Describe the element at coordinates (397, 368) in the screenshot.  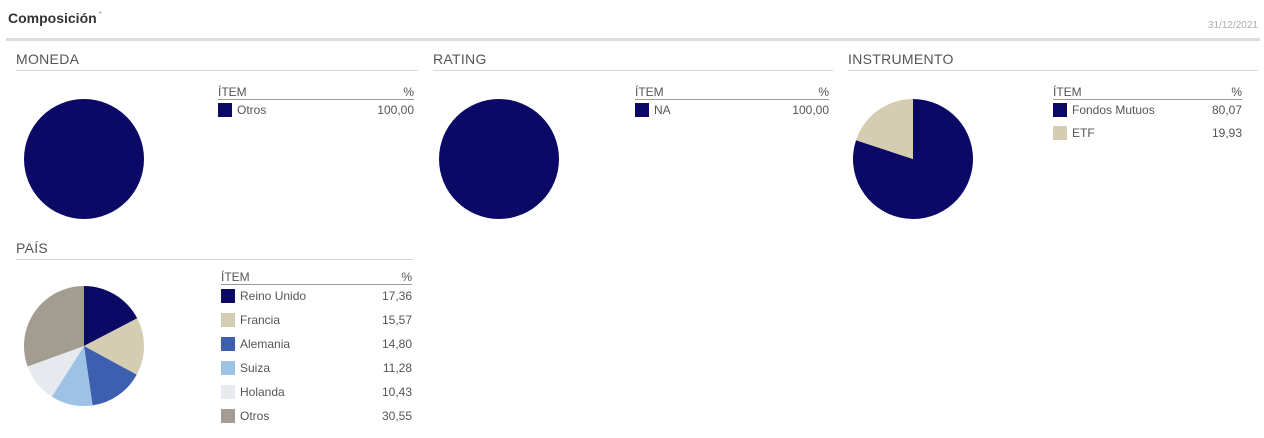
I see `legend-value: 11,28` at that location.